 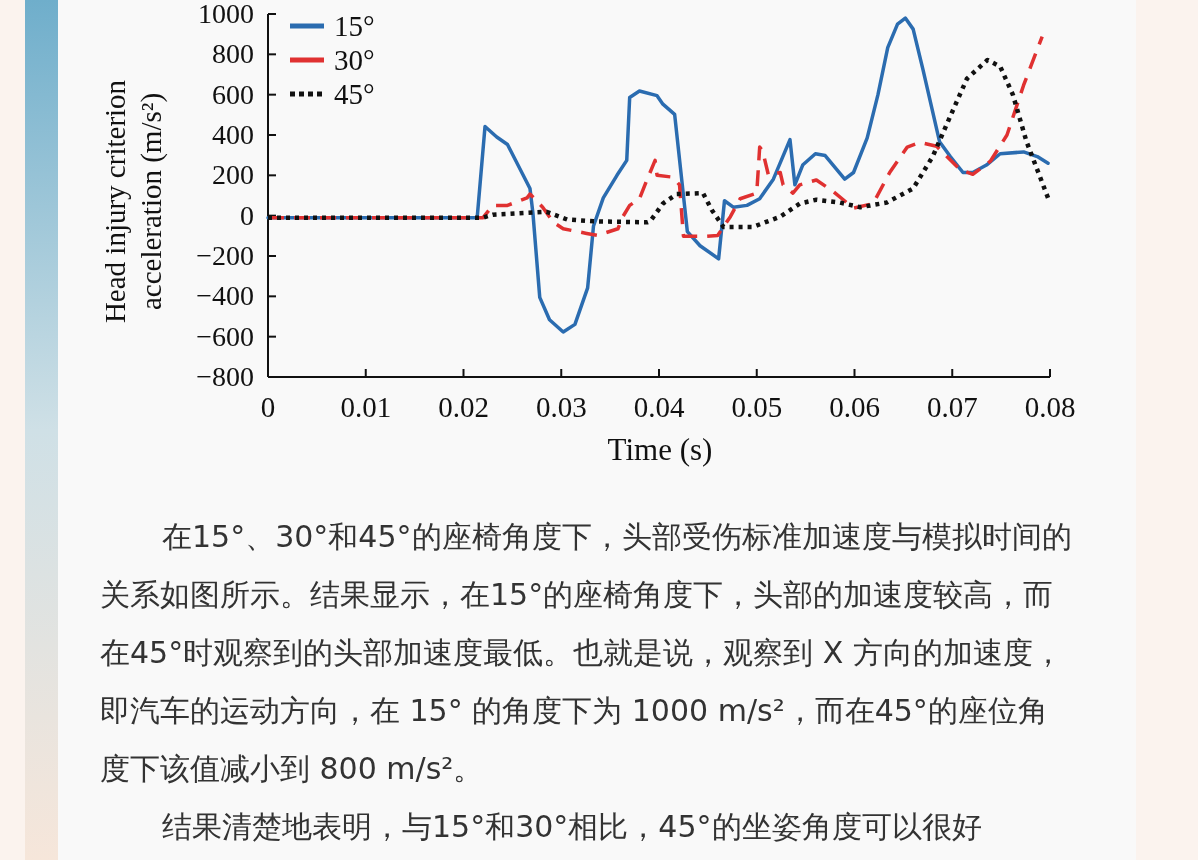 What do you see at coordinates (854, 407) in the screenshot?
I see `x-tick-label: 0.06` at bounding box center [854, 407].